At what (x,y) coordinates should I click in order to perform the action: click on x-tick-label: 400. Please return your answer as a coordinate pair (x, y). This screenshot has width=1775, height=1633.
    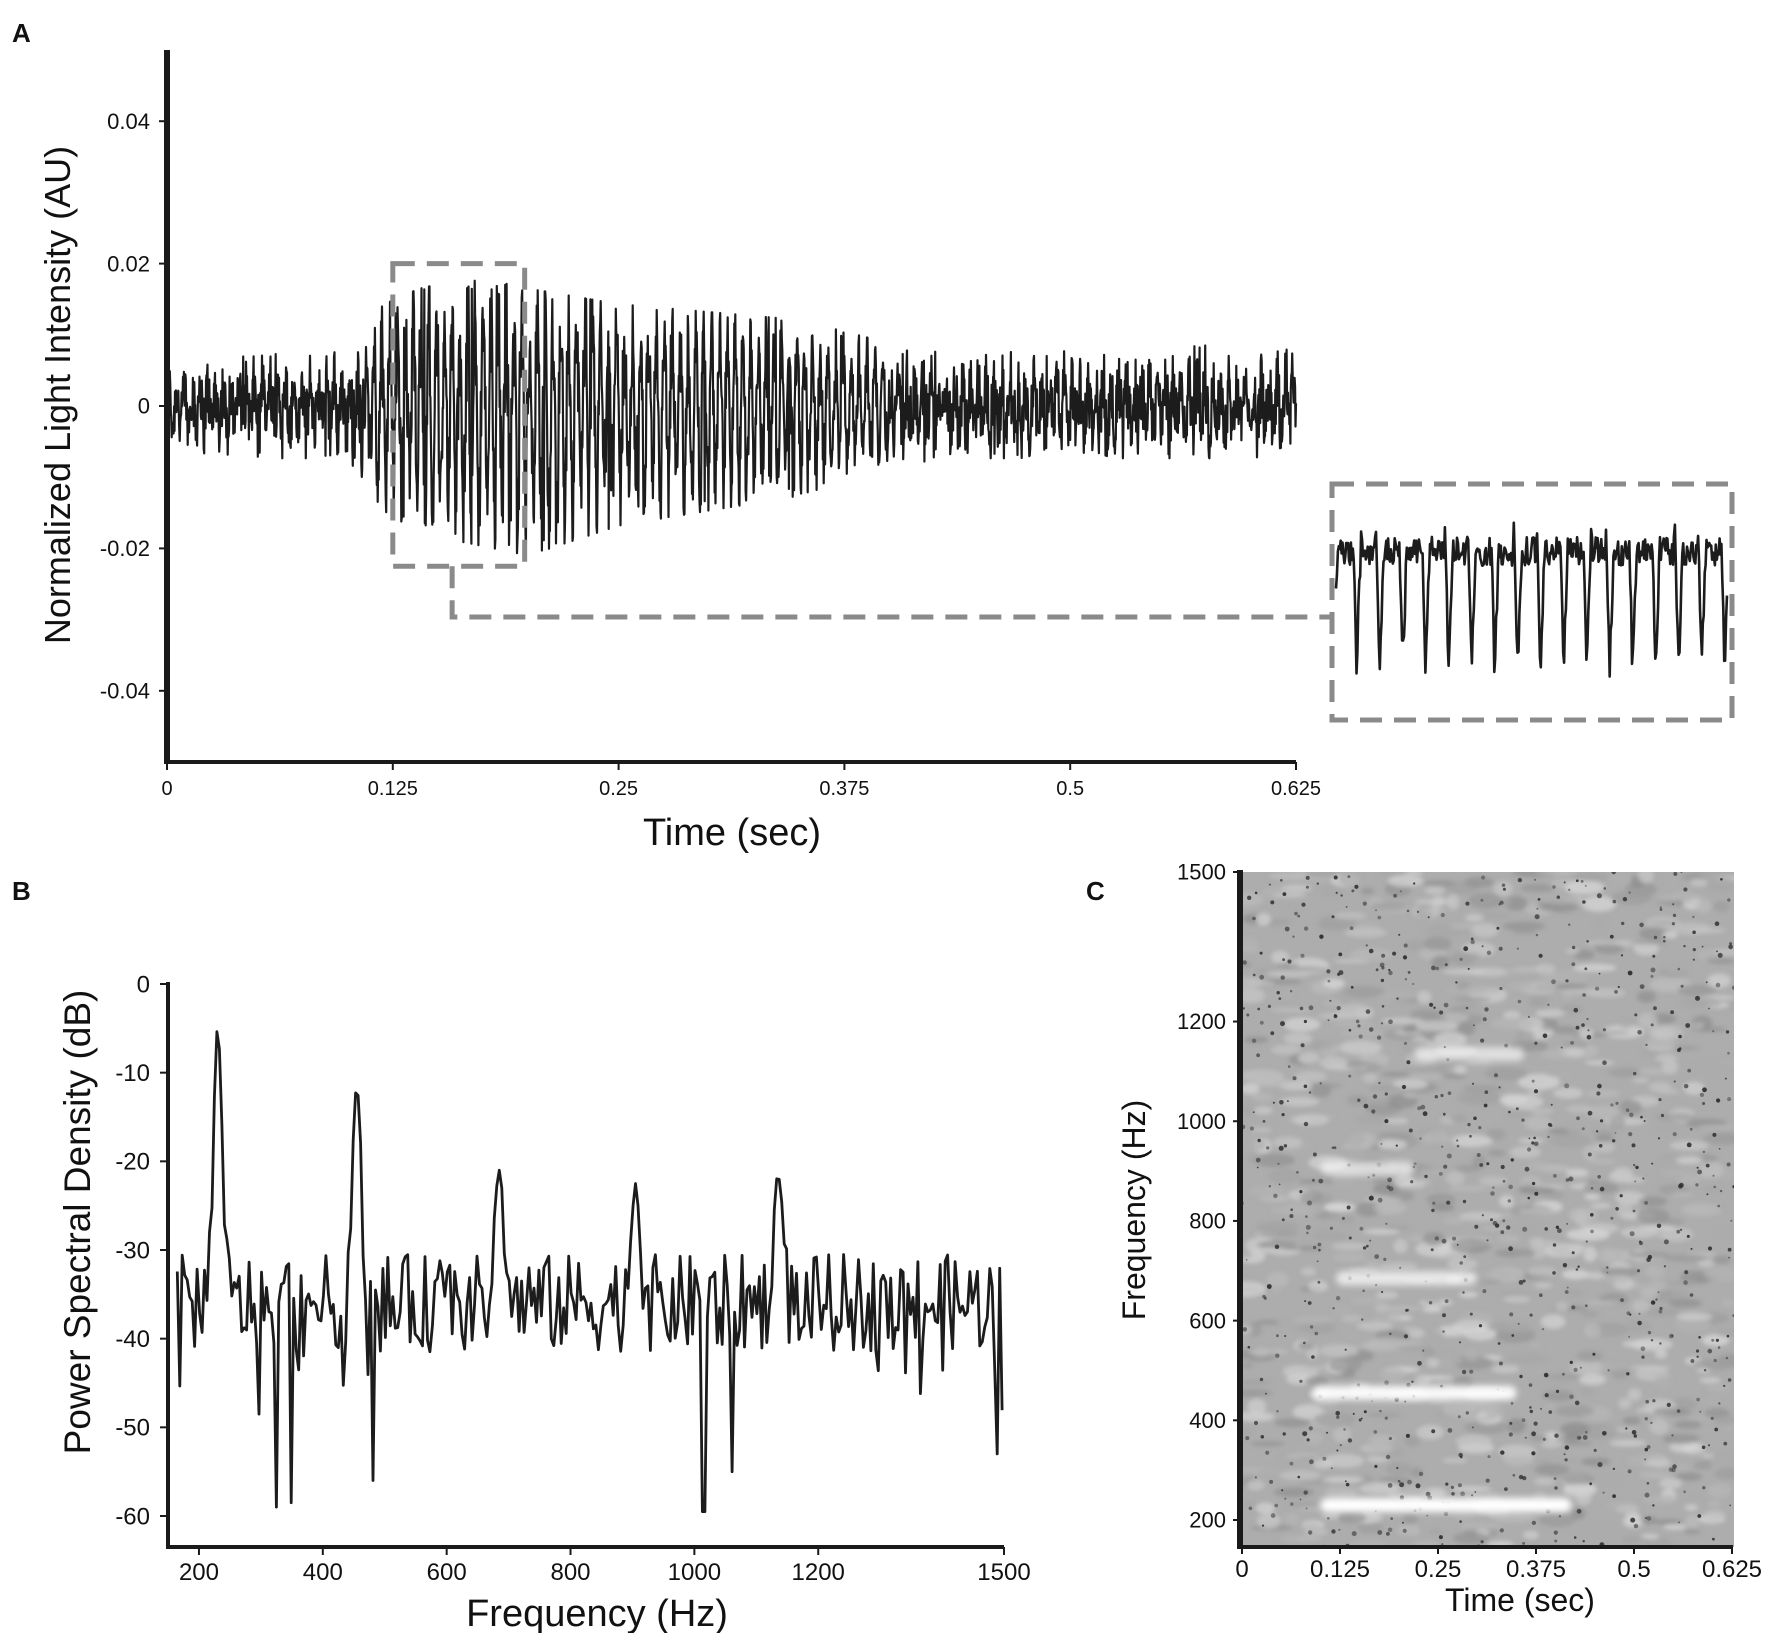
    Looking at the image, I should click on (323, 1572).